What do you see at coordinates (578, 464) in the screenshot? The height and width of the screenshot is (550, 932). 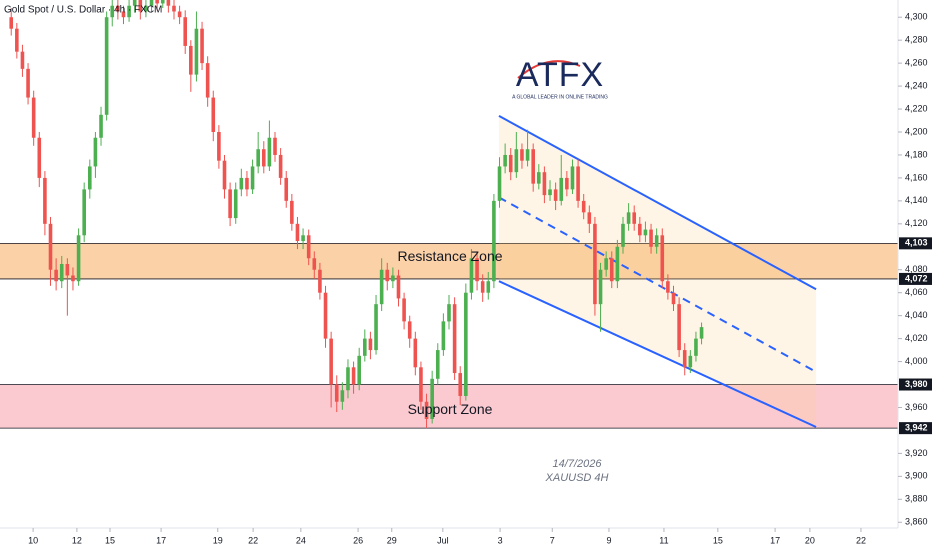 I see `annotation: 14/7/2026` at bounding box center [578, 464].